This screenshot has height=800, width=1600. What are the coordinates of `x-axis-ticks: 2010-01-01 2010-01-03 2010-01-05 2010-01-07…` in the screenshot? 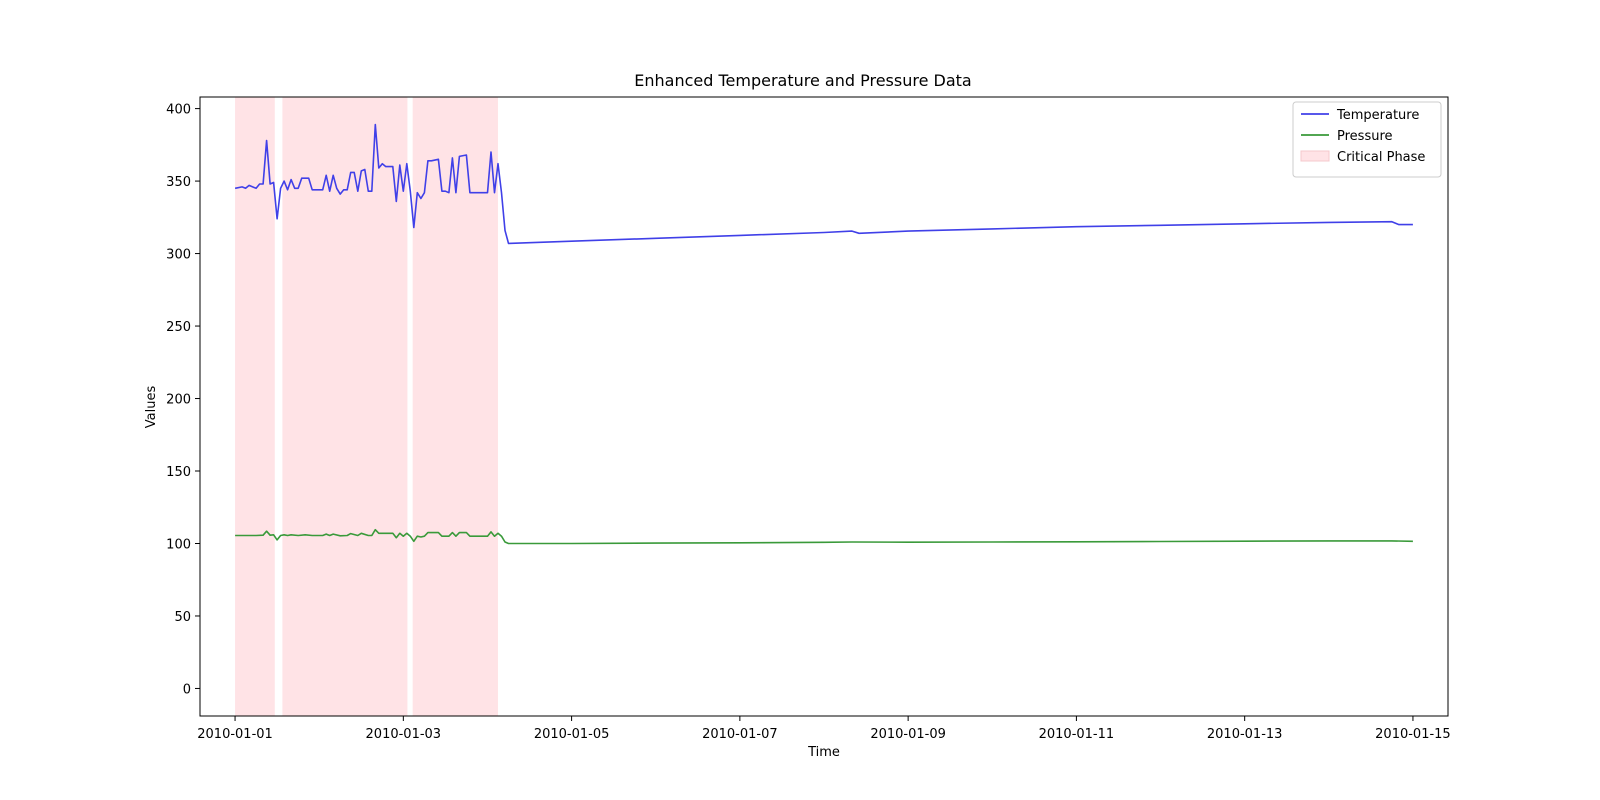 It's located at (824, 729).